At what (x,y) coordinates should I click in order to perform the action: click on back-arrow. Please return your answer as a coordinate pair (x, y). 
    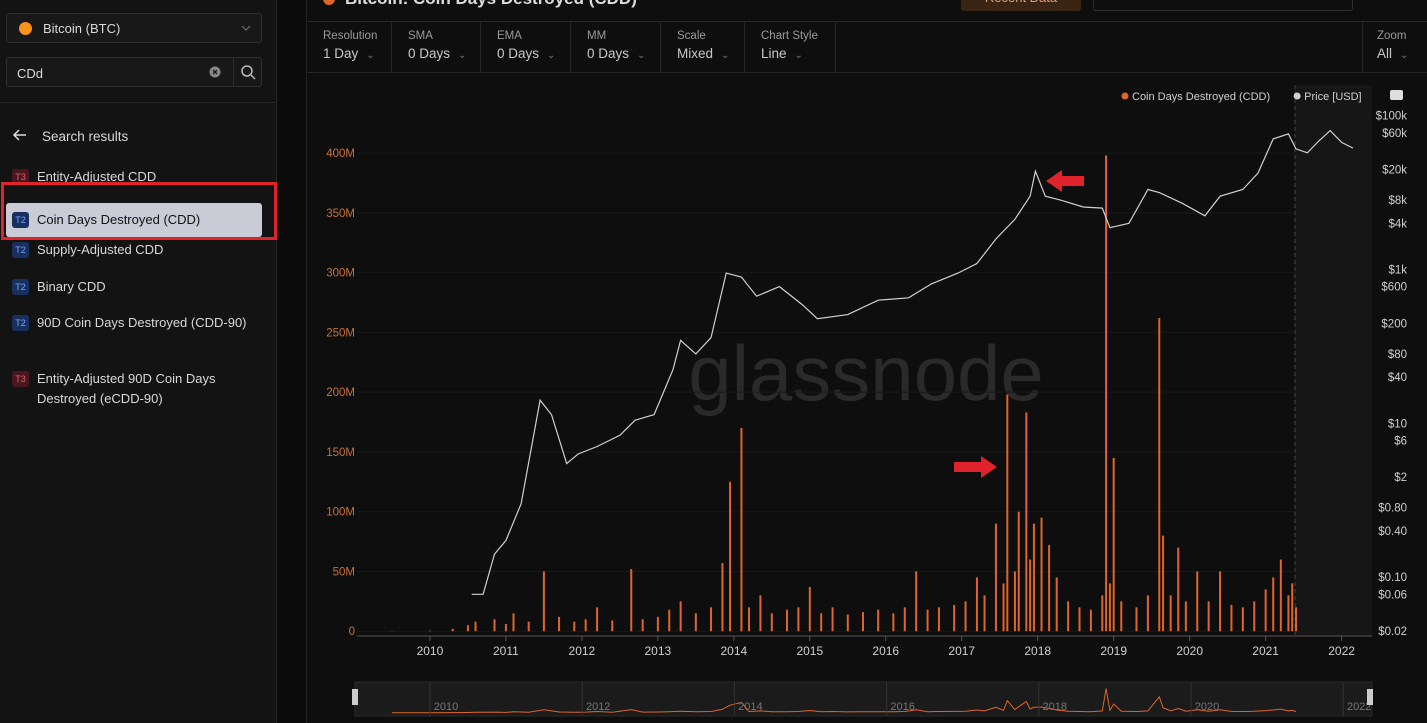
    Looking at the image, I should click on (20, 135).